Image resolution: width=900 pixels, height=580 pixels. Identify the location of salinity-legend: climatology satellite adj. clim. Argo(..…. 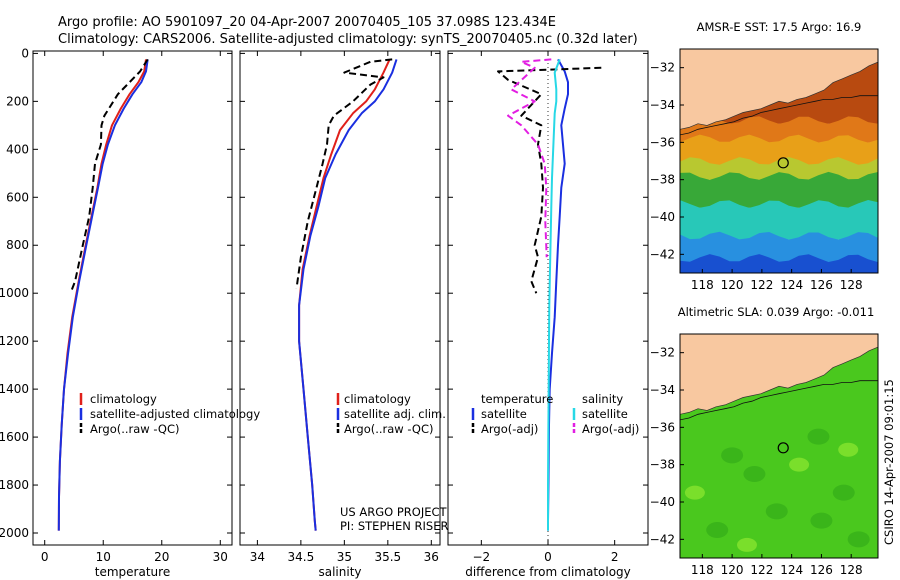
(391, 414).